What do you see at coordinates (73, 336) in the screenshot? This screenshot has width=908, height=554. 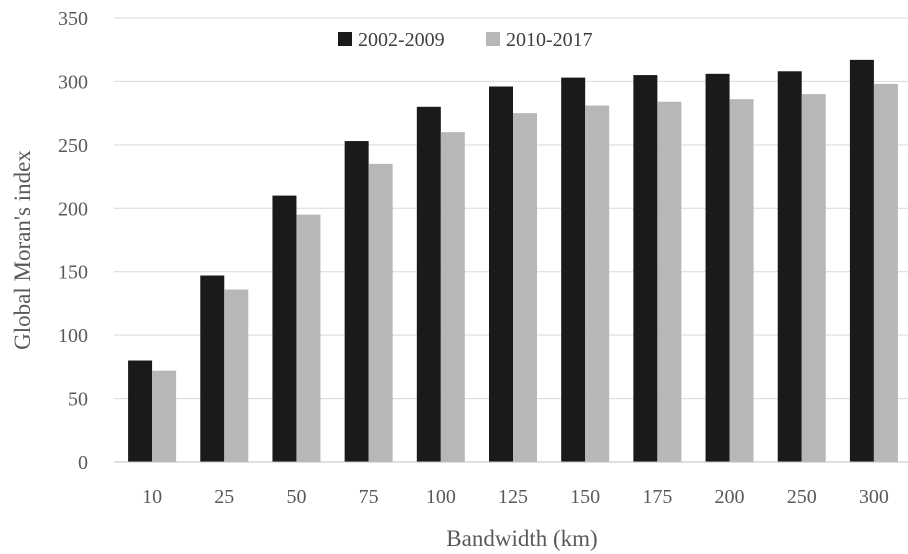 I see `y-tick-label: 100` at bounding box center [73, 336].